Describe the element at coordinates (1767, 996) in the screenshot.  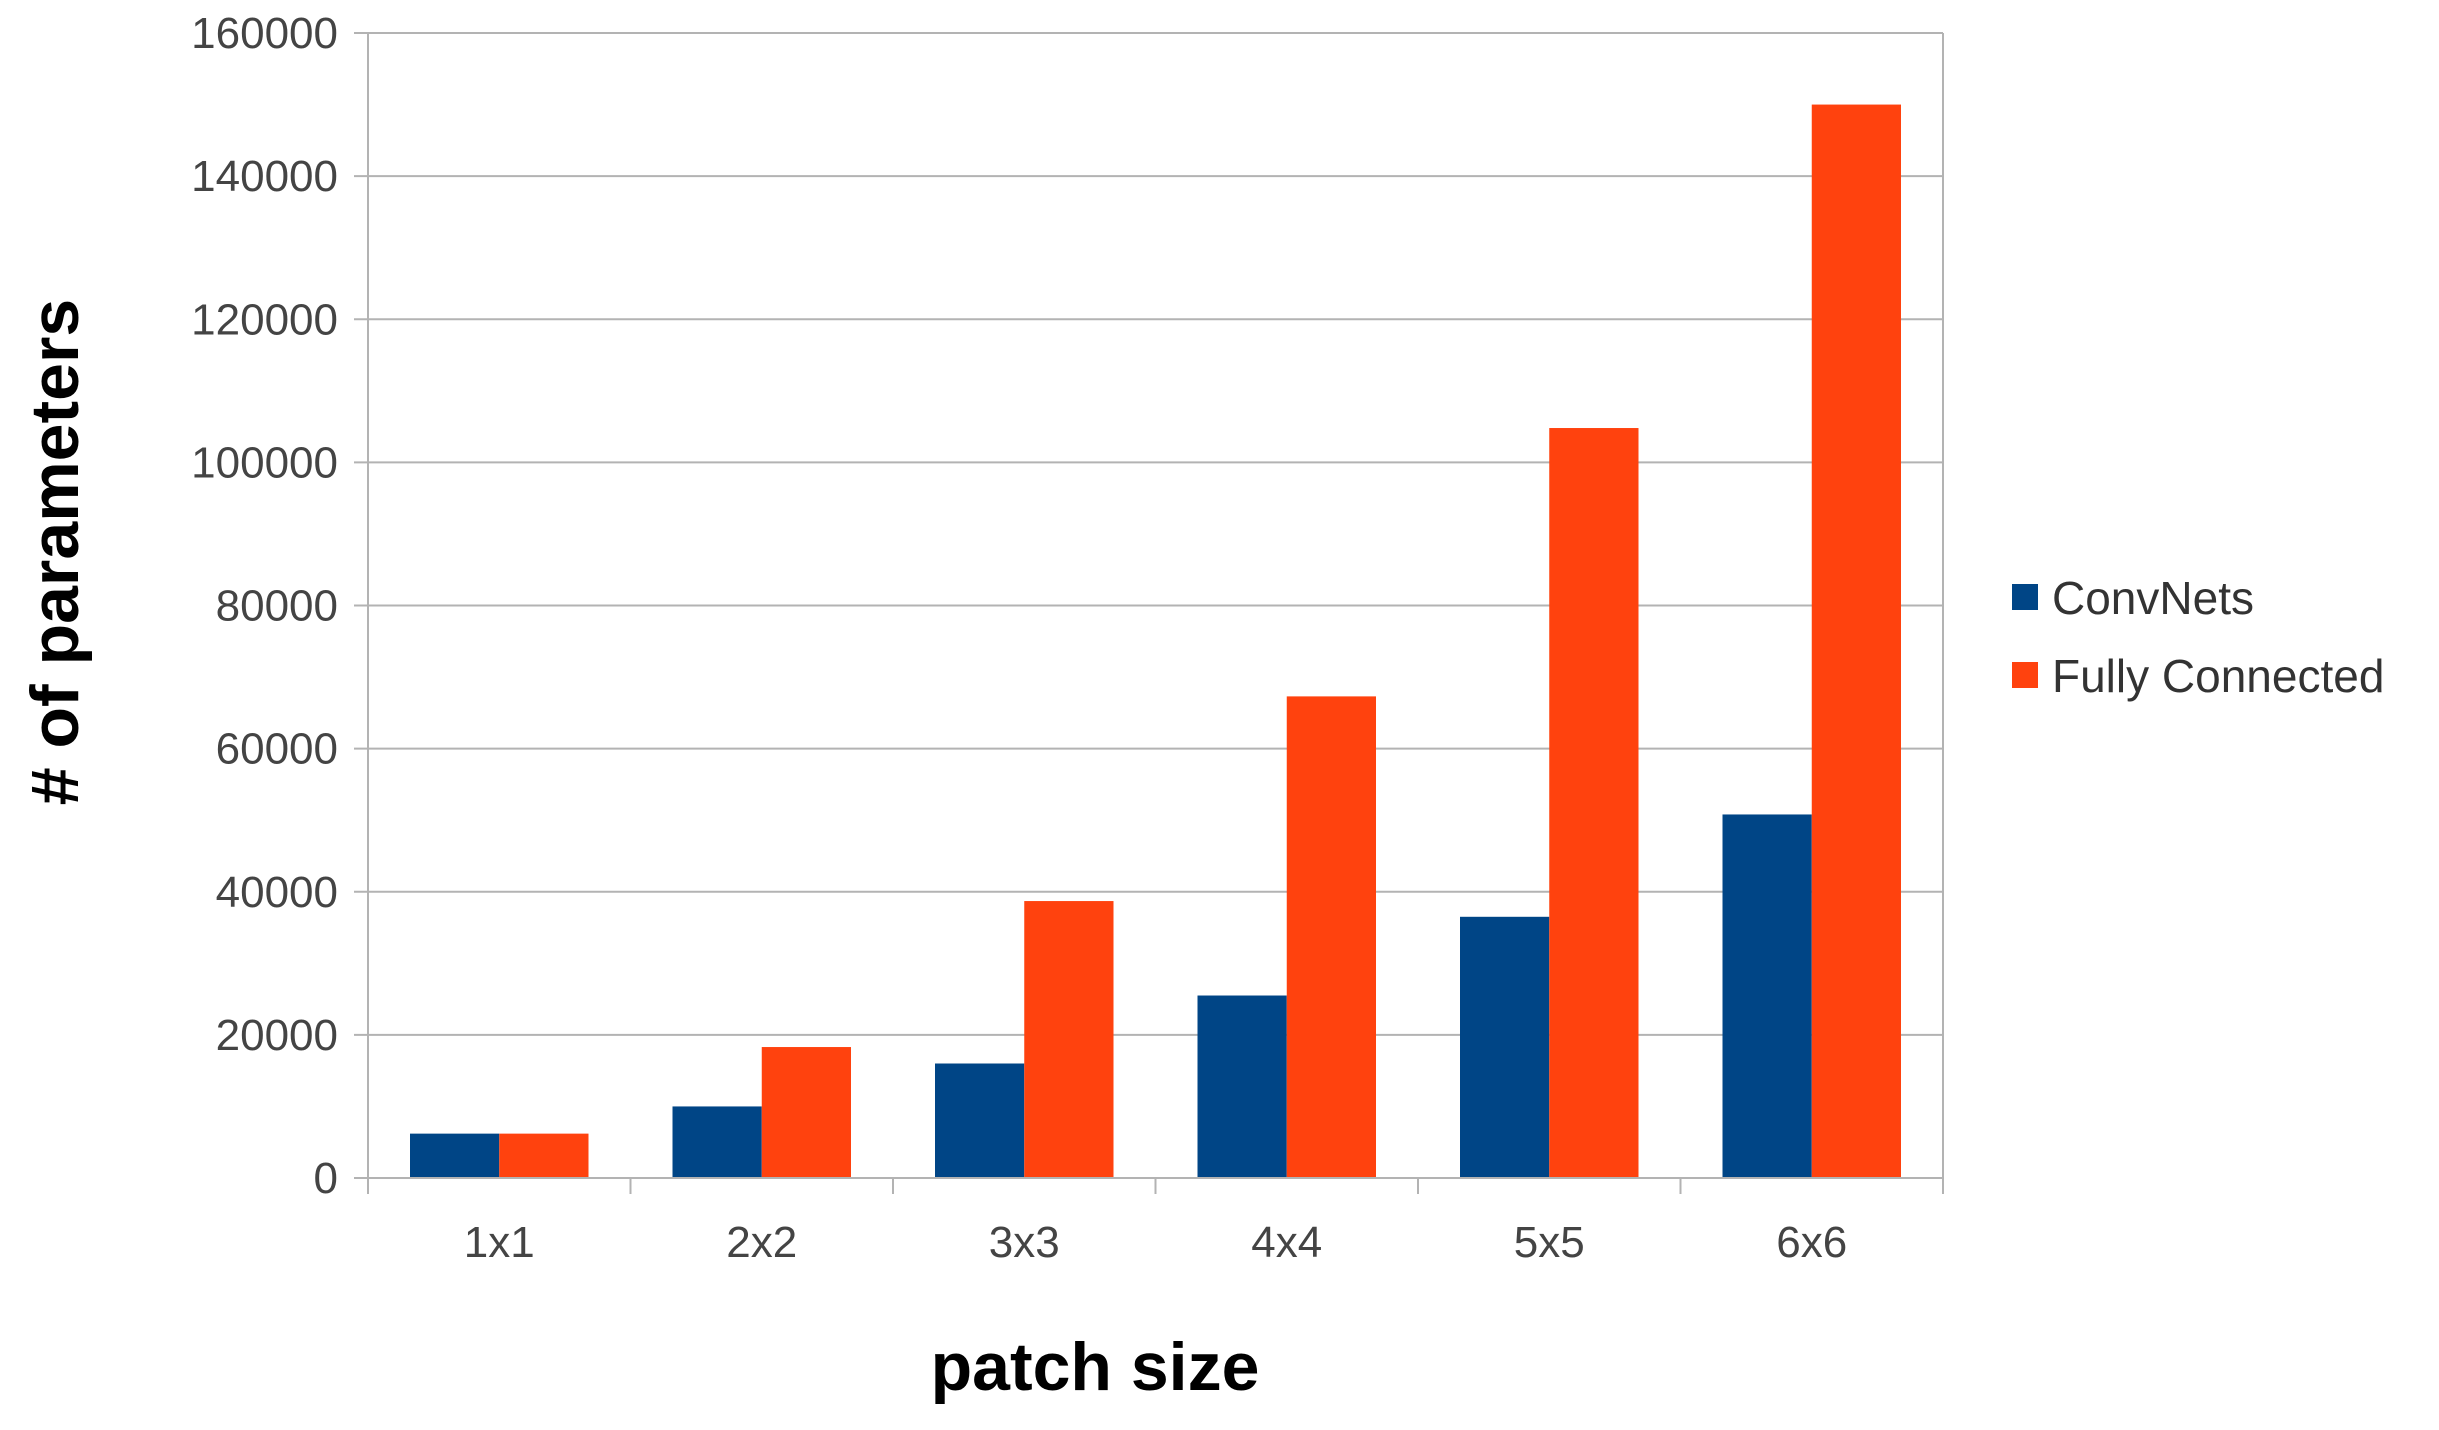
I see `bar-convnets-6x6` at that location.